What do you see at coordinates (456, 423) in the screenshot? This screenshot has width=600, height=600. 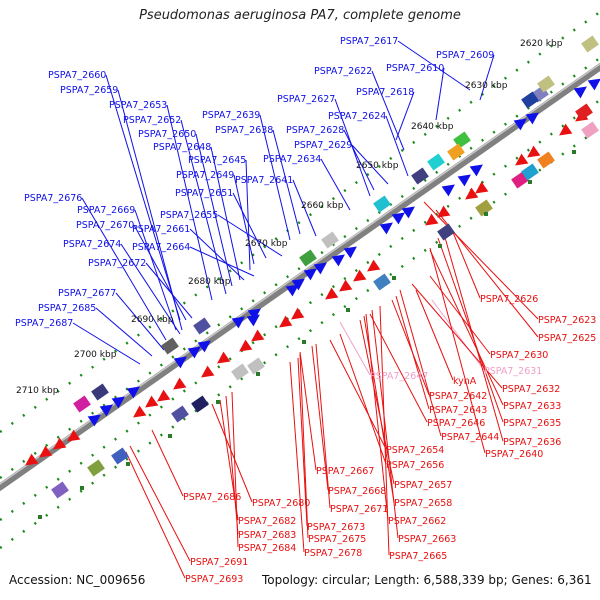 I see `gene-label-reverse: PSPA7_2646` at bounding box center [456, 423].